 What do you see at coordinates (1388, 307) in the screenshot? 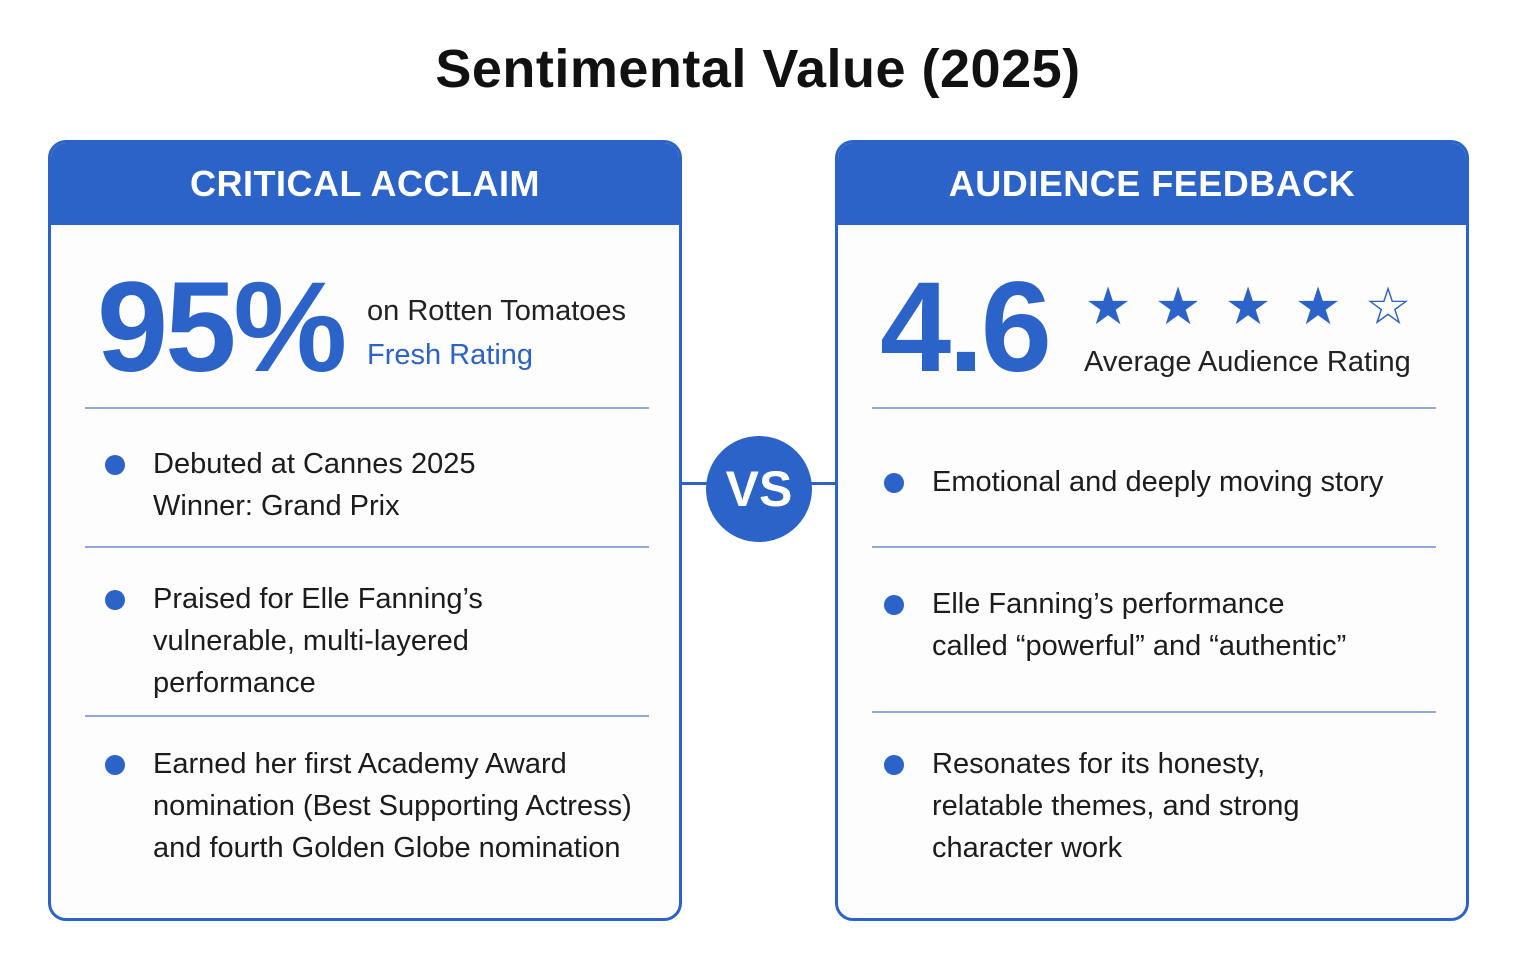
I see `star-outline-icon: ☆` at bounding box center [1388, 307].